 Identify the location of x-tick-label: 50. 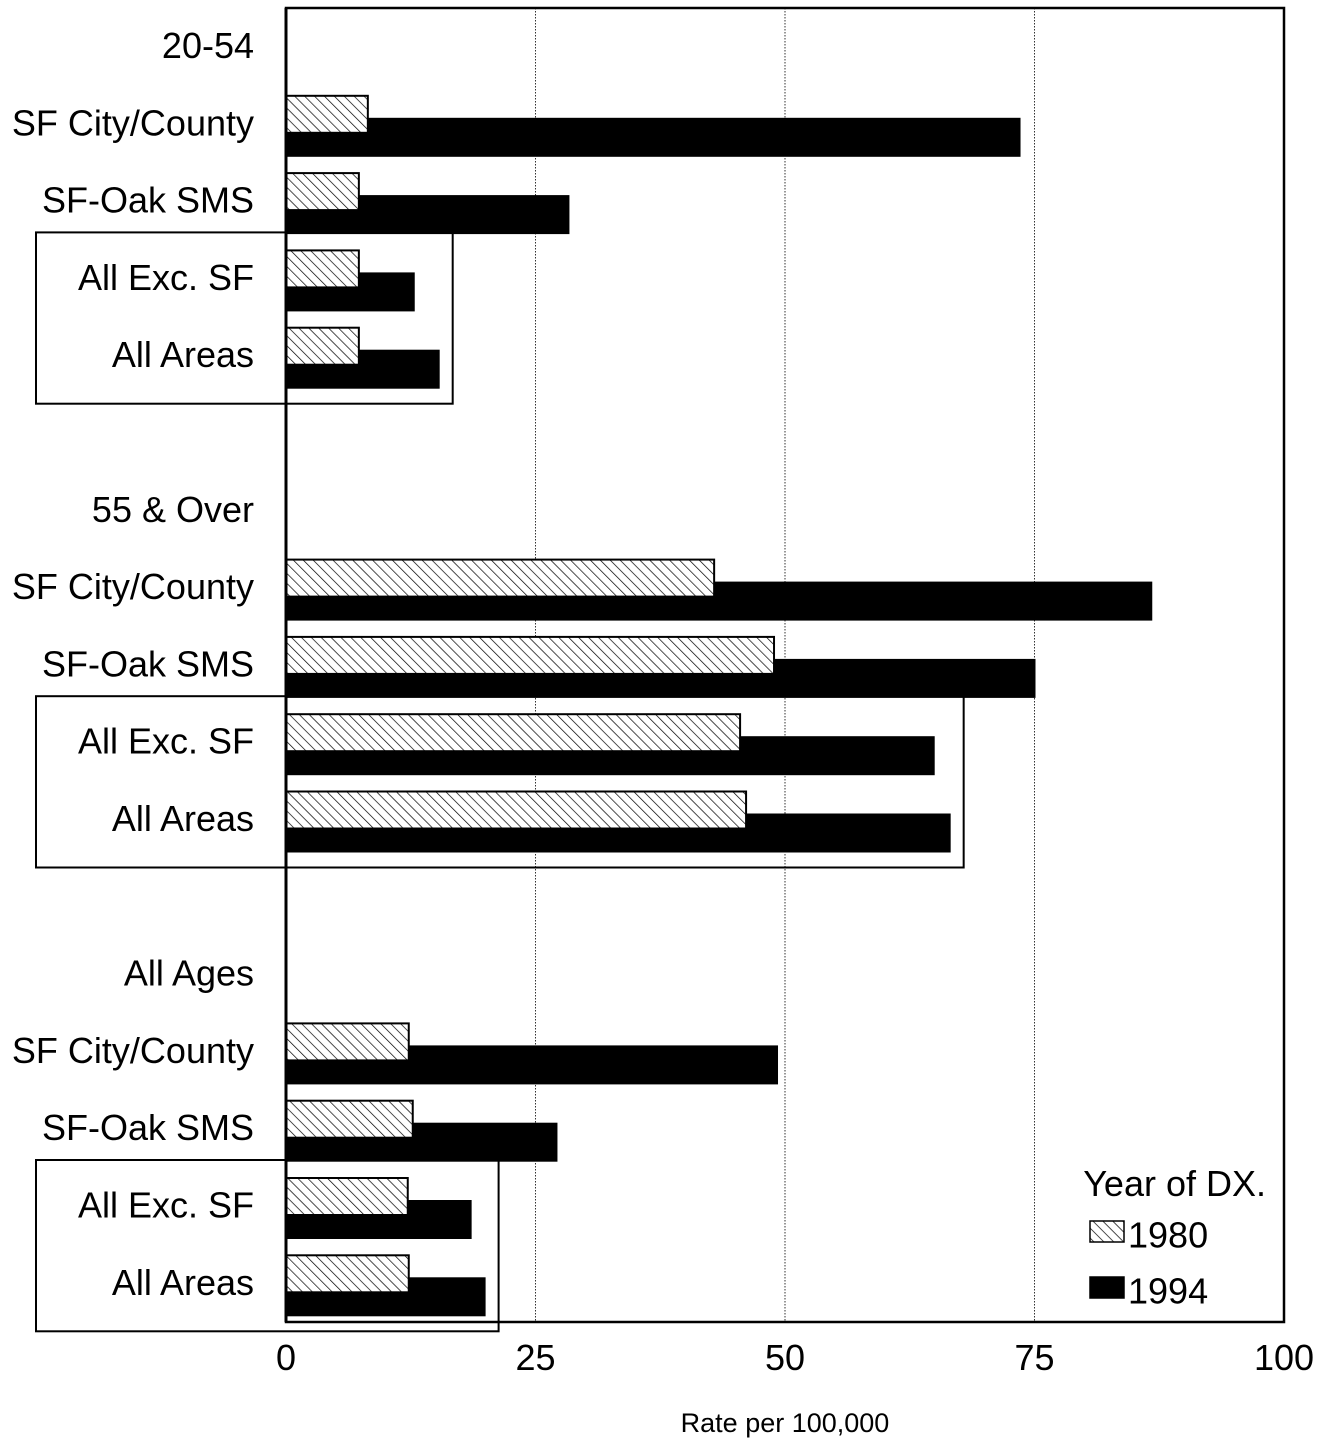
(785, 1357).